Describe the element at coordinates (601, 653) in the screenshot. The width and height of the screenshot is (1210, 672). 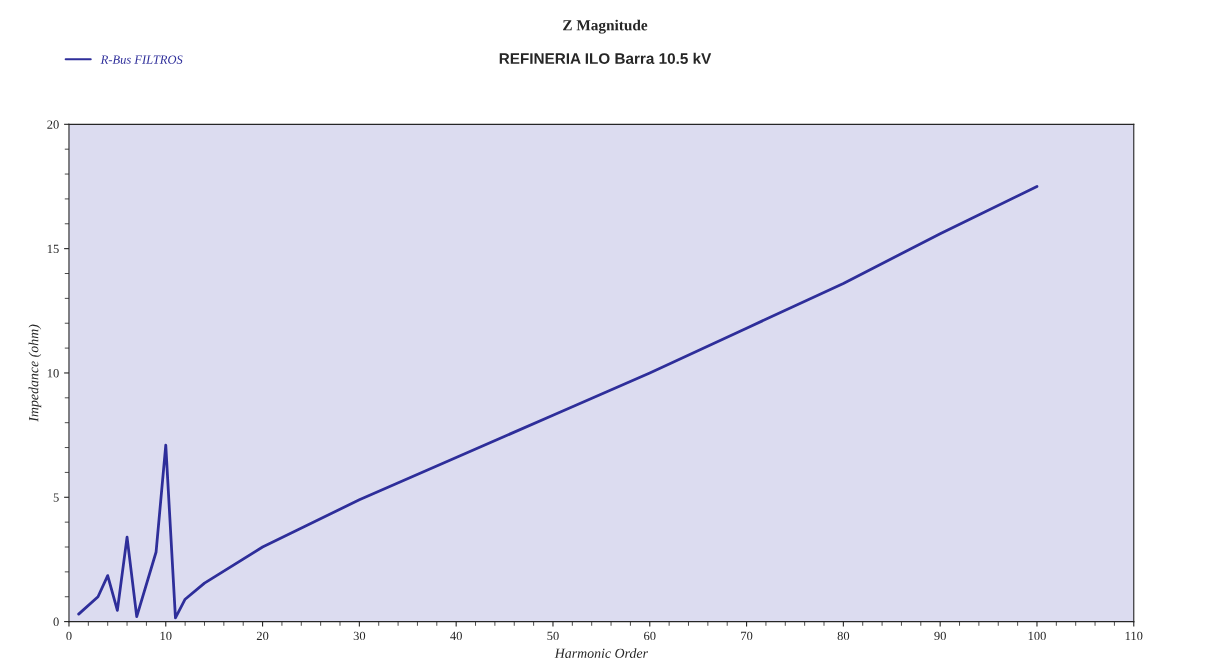
I see `x-axis-title: Harmonic Order` at that location.